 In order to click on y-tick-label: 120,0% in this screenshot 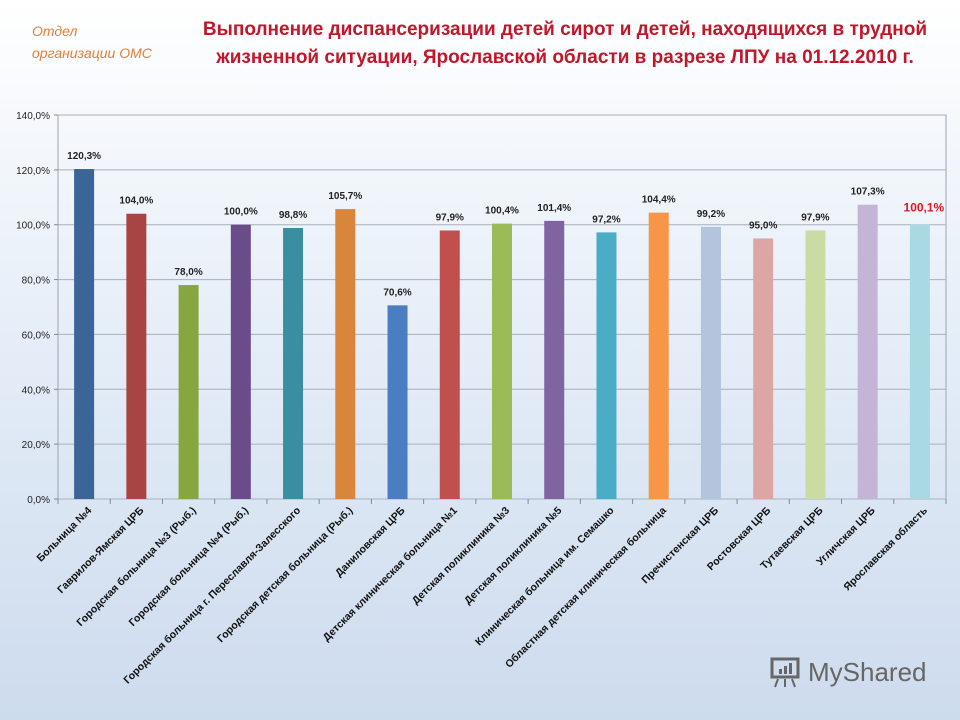, I will do `click(33, 171)`.